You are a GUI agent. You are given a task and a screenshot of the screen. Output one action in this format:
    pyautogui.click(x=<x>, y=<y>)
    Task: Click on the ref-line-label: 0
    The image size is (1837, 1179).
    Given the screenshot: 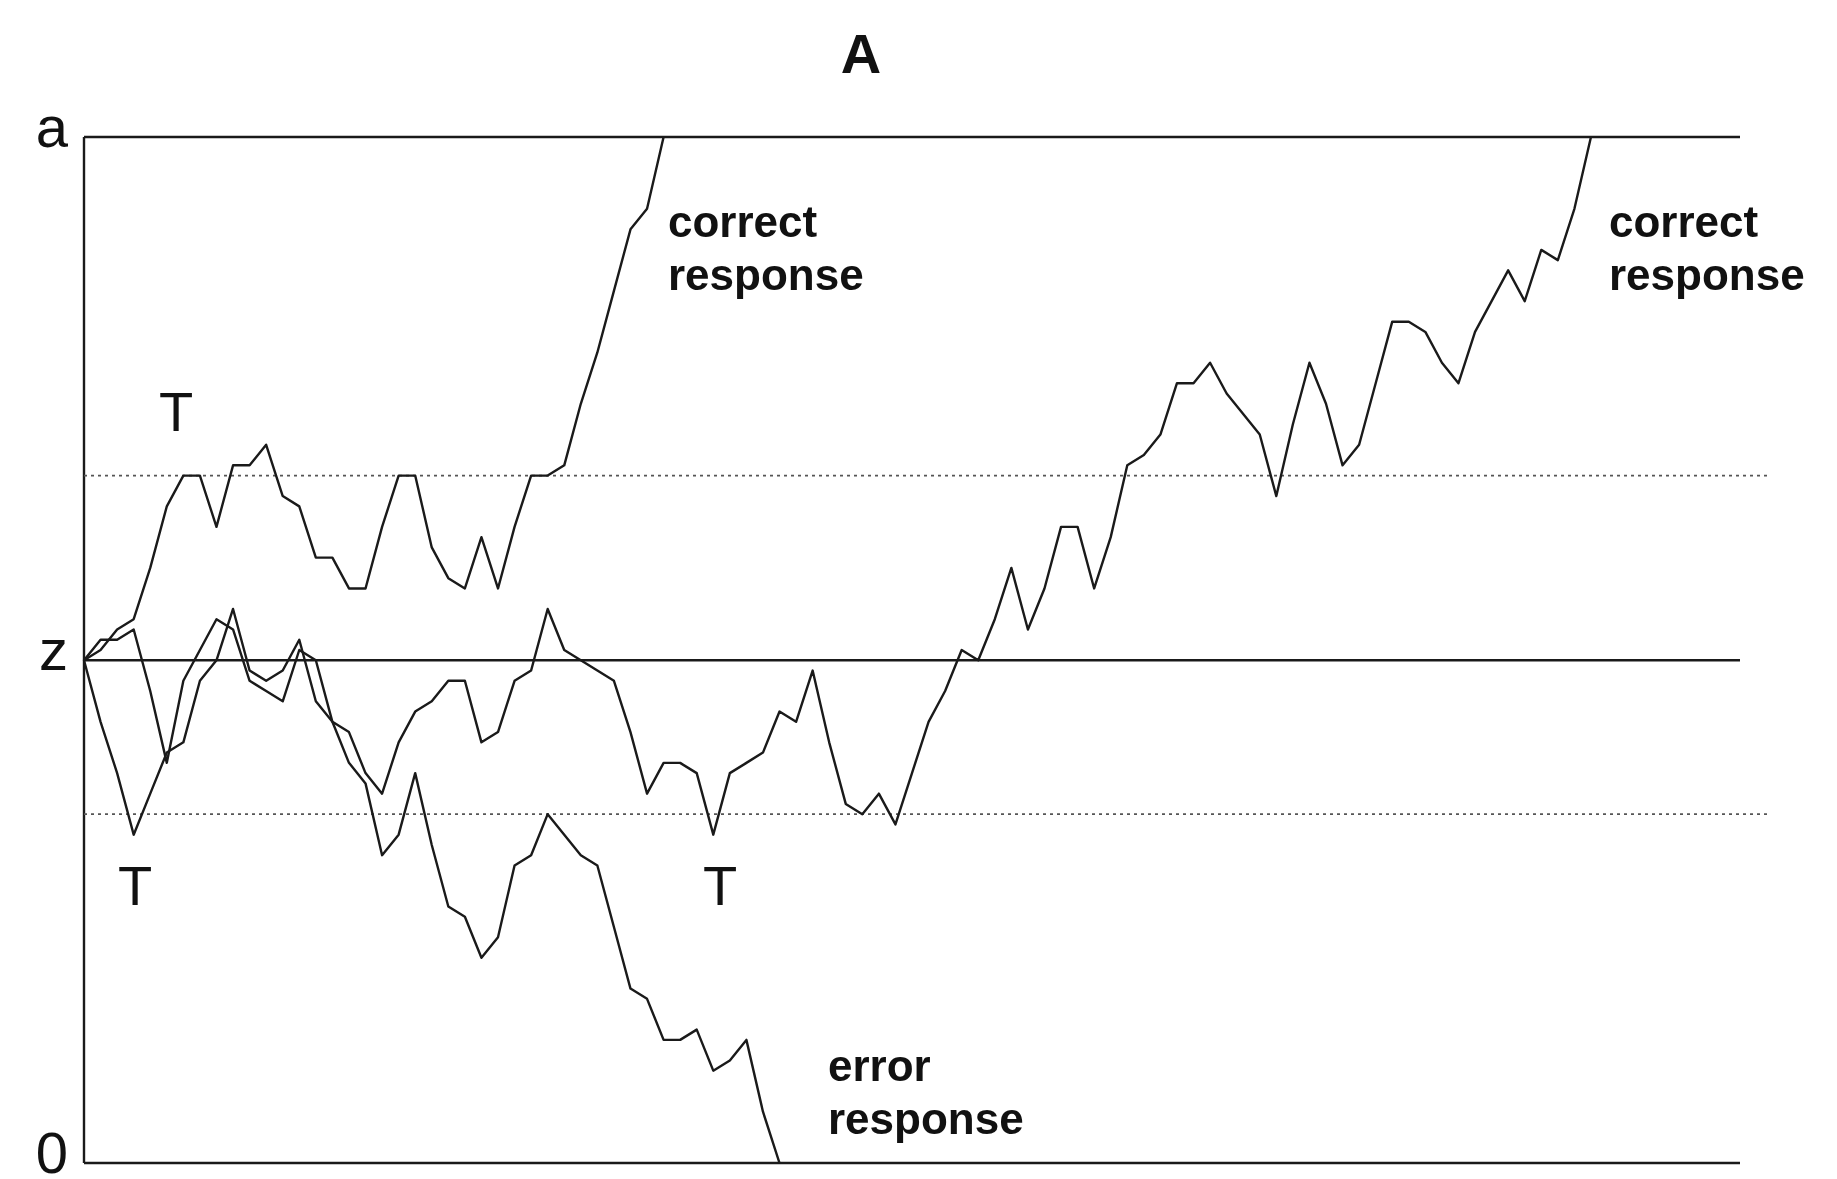 What is the action you would take?
    pyautogui.click(x=51, y=1149)
    